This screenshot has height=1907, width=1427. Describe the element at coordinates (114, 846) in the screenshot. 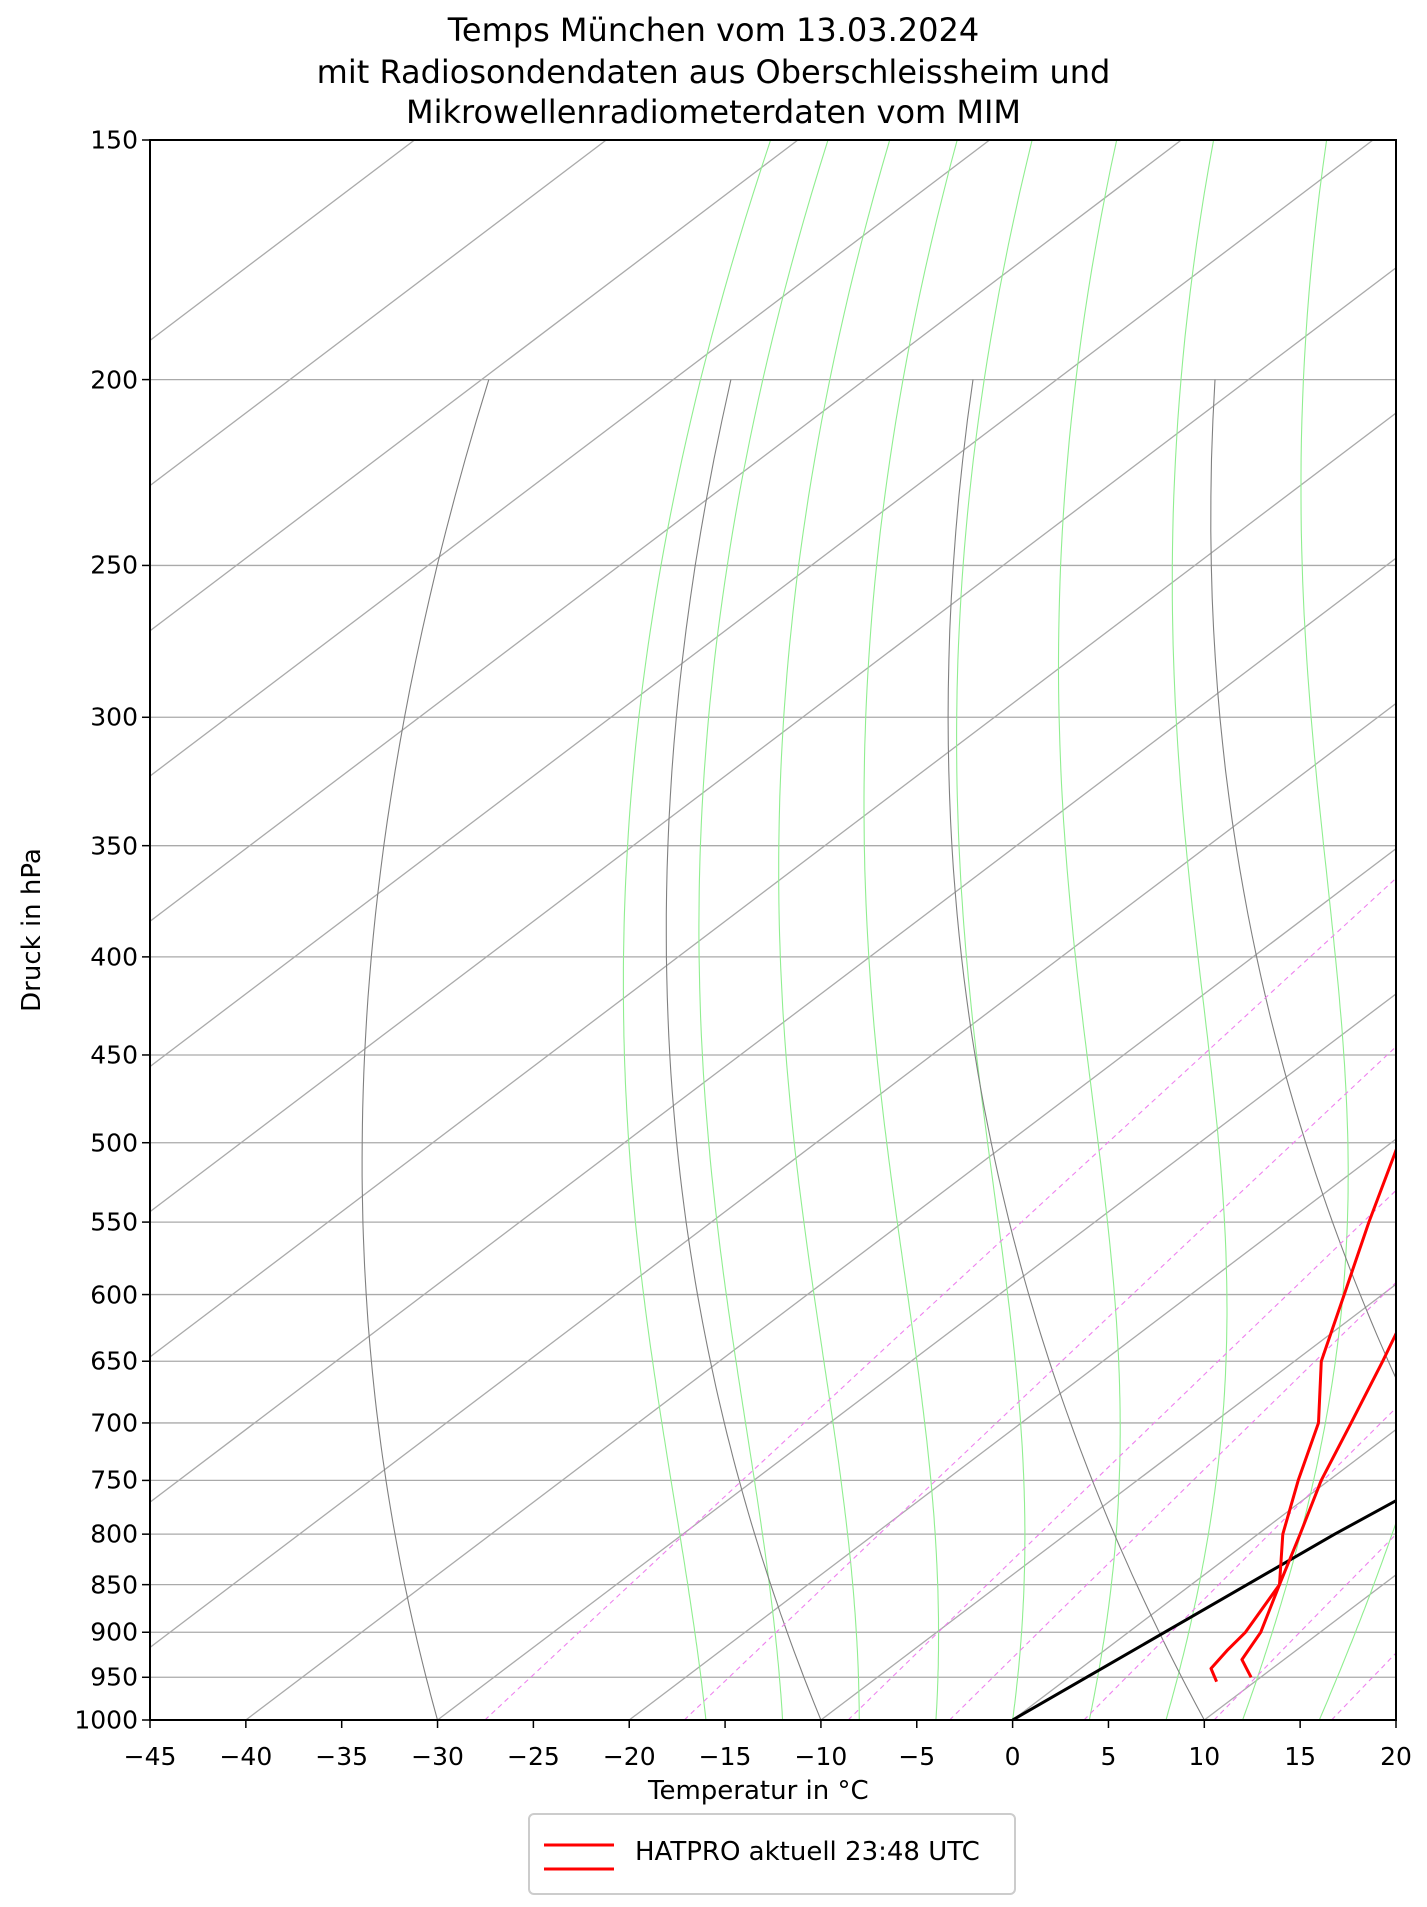

I see `y-tick-label: 350` at that location.